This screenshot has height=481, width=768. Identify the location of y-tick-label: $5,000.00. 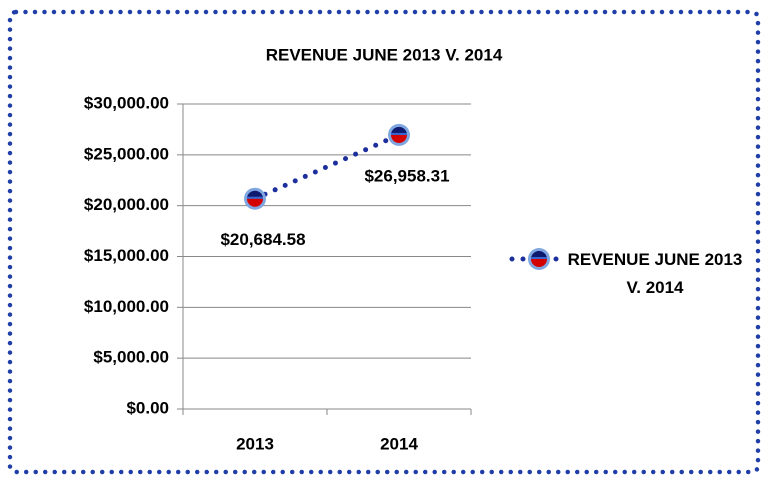
(131, 357).